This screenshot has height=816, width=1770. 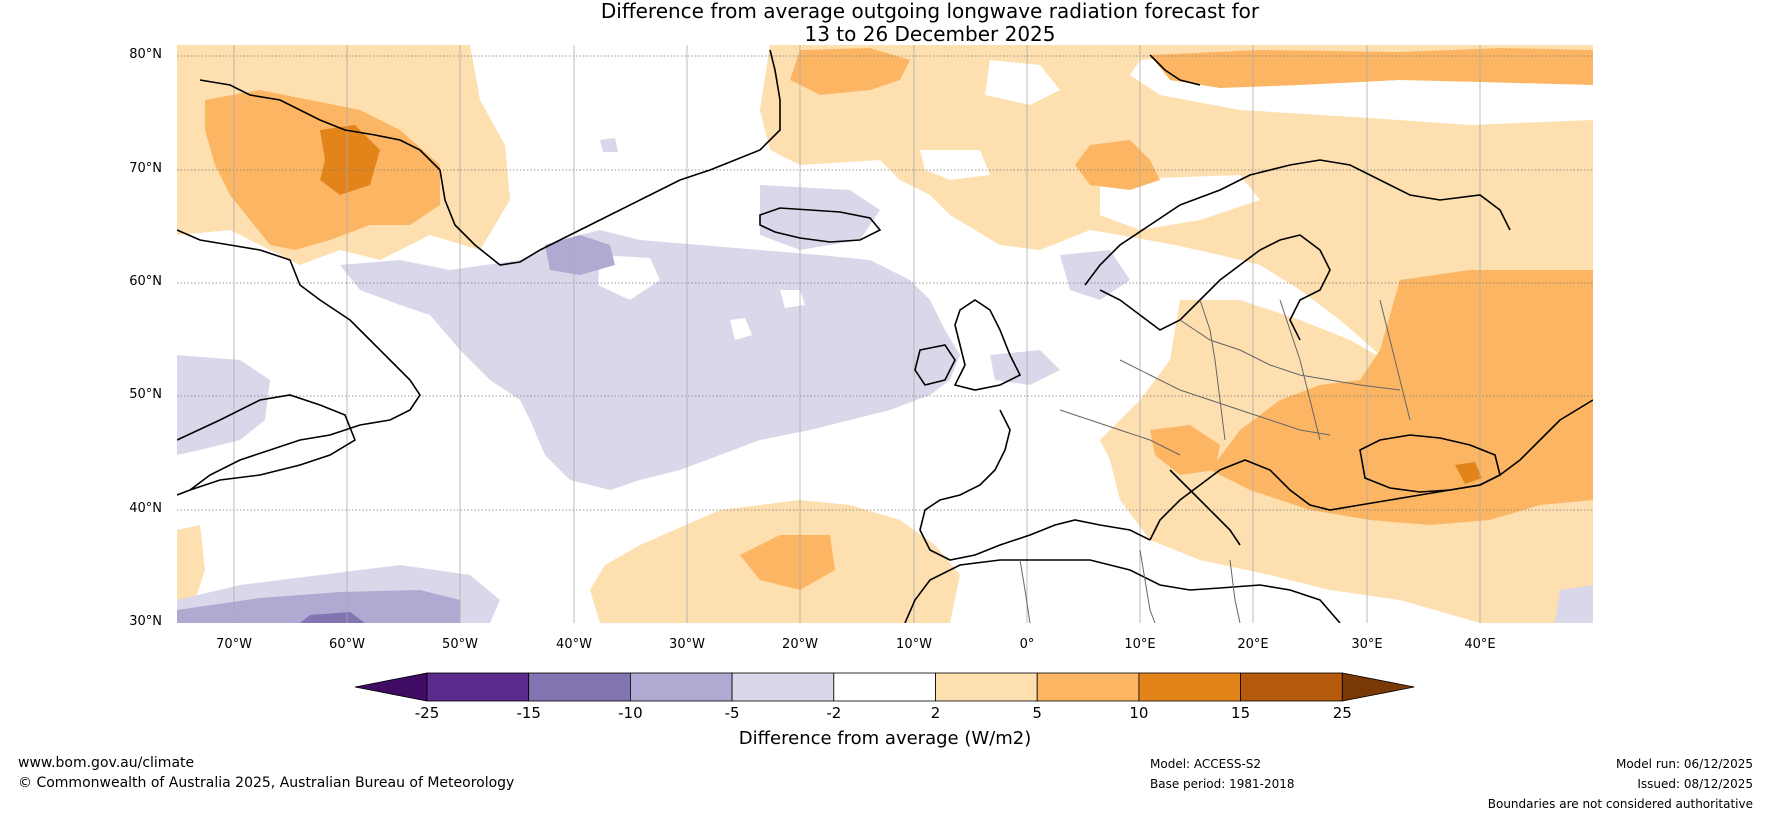 What do you see at coordinates (914, 644) in the screenshot?
I see `lon-label-10w: 10°W` at bounding box center [914, 644].